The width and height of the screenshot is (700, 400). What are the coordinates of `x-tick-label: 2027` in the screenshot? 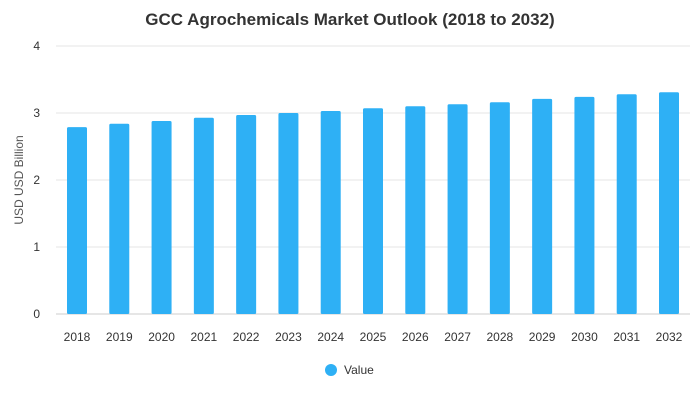 It's located at (457, 337).